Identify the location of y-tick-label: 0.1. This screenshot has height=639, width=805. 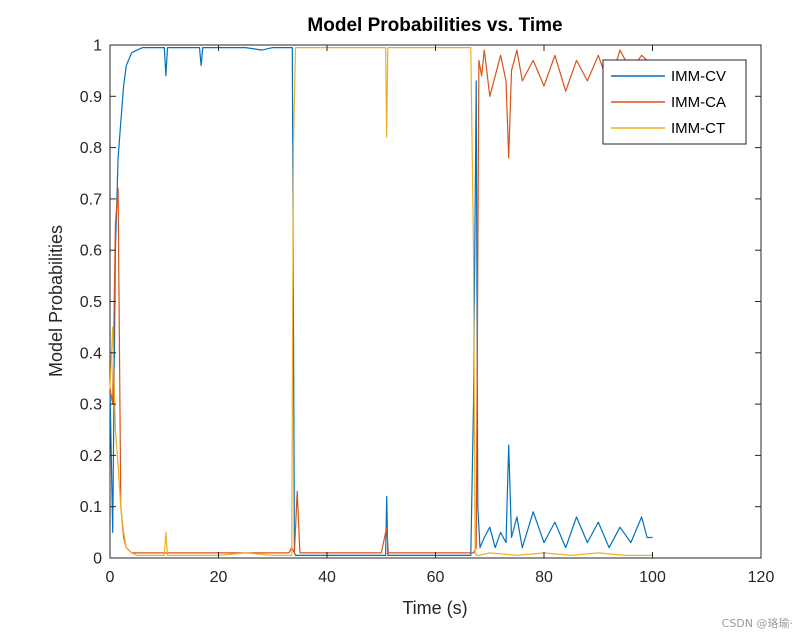
(91, 507).